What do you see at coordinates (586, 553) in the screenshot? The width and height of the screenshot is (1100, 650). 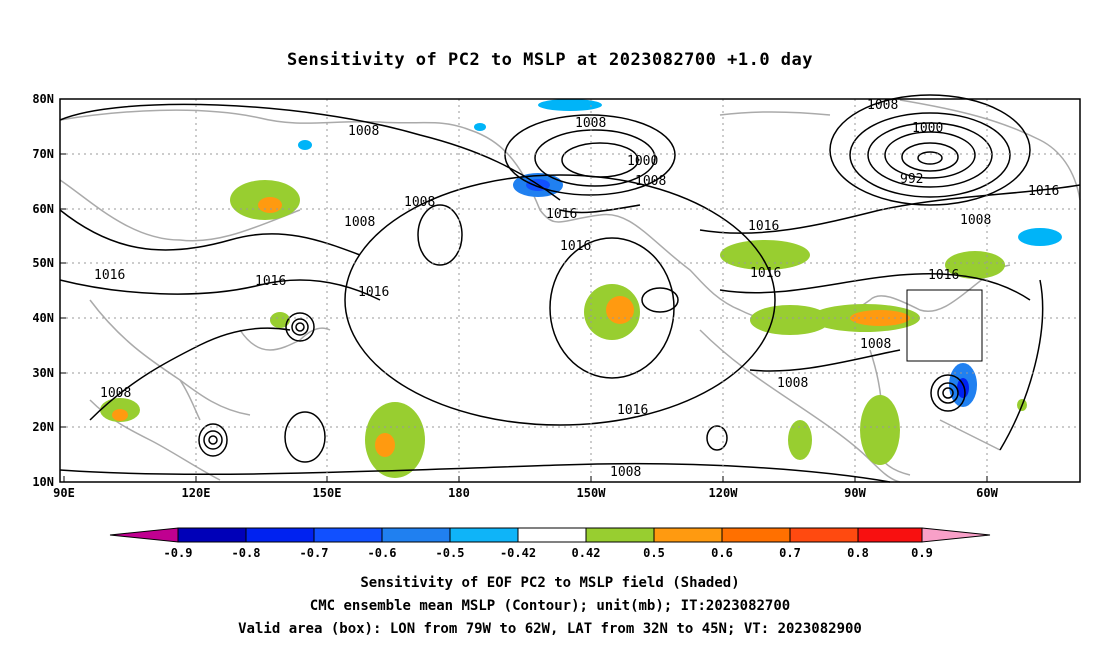 I see `colorbar-label: 0.42` at bounding box center [586, 553].